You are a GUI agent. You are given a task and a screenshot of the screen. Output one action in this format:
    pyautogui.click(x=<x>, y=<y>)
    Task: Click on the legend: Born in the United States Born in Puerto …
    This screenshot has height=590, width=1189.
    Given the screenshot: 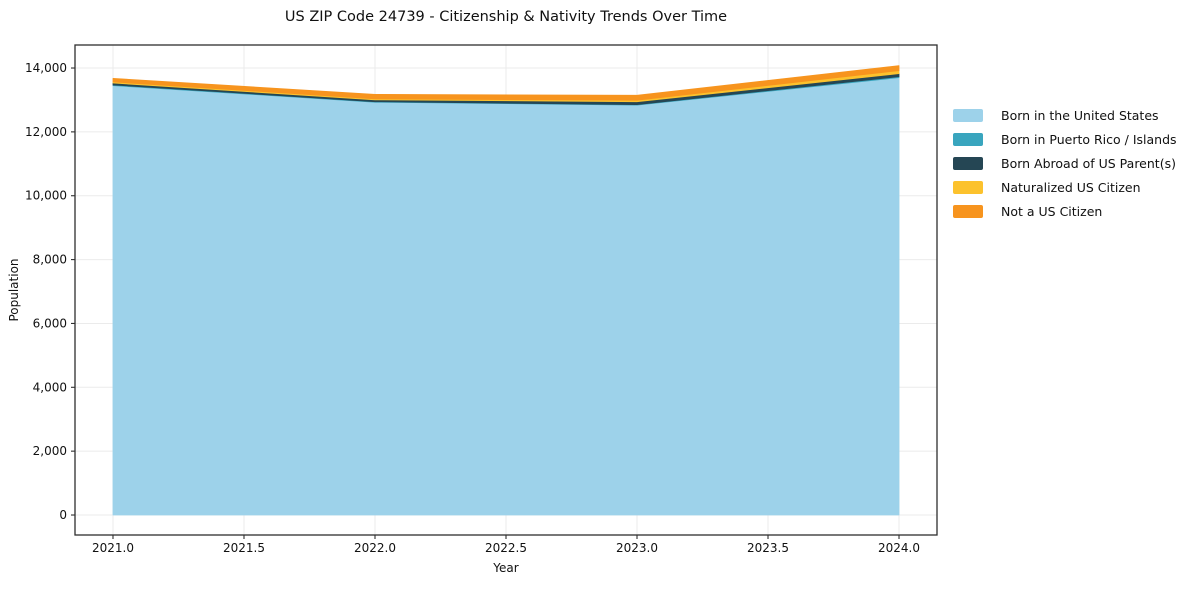 What is the action you would take?
    pyautogui.click(x=1065, y=163)
    